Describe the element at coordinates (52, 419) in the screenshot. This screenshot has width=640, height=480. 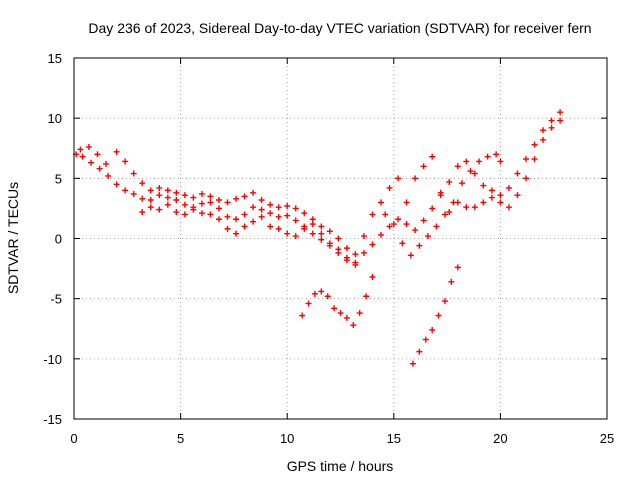
I see `y-tick-label: -15` at that location.